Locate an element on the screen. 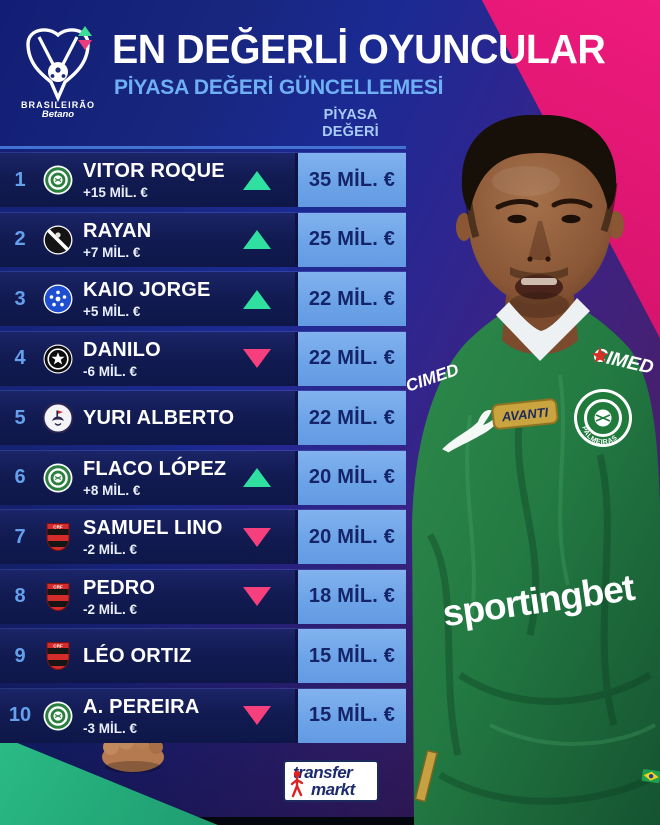  table-row: 2 RAYAN +7 MİL. € 25 MİL. € is located at coordinates (203, 239).